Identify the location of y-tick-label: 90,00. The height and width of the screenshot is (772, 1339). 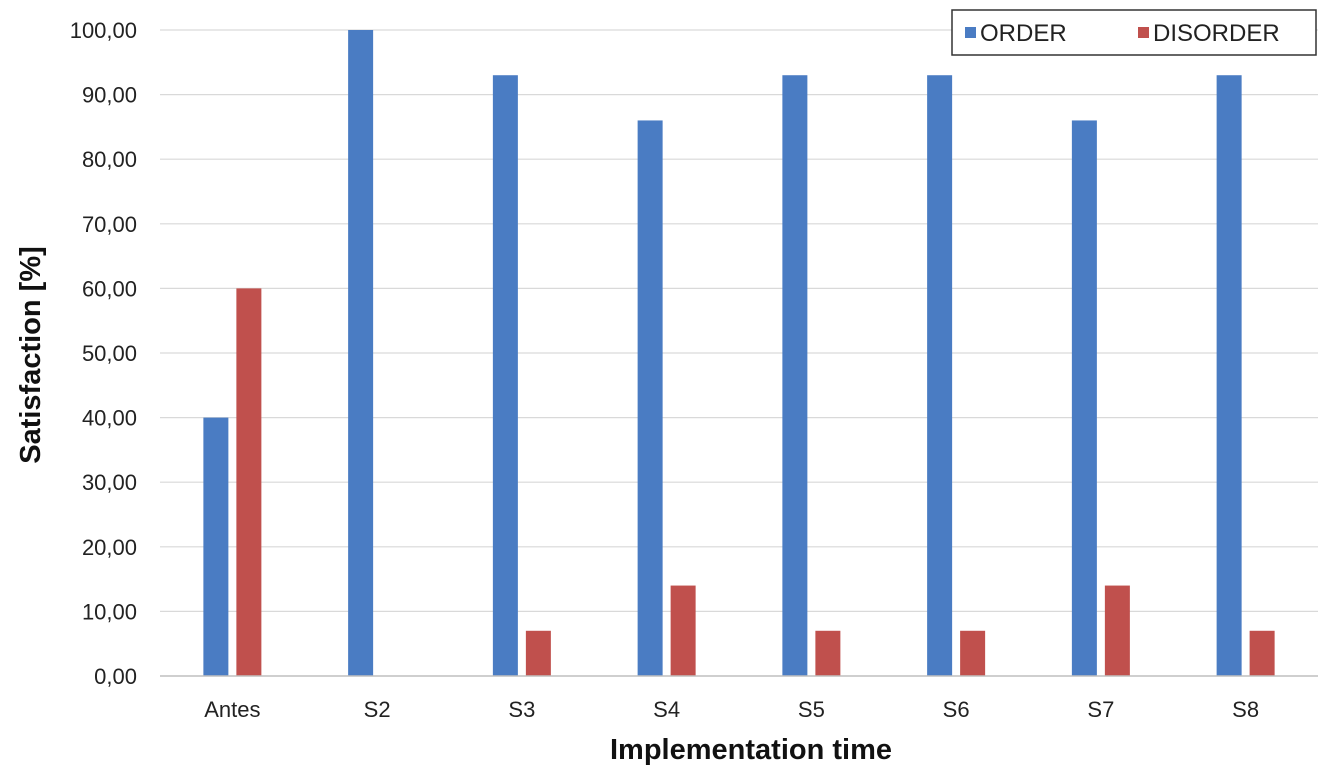
(109, 95).